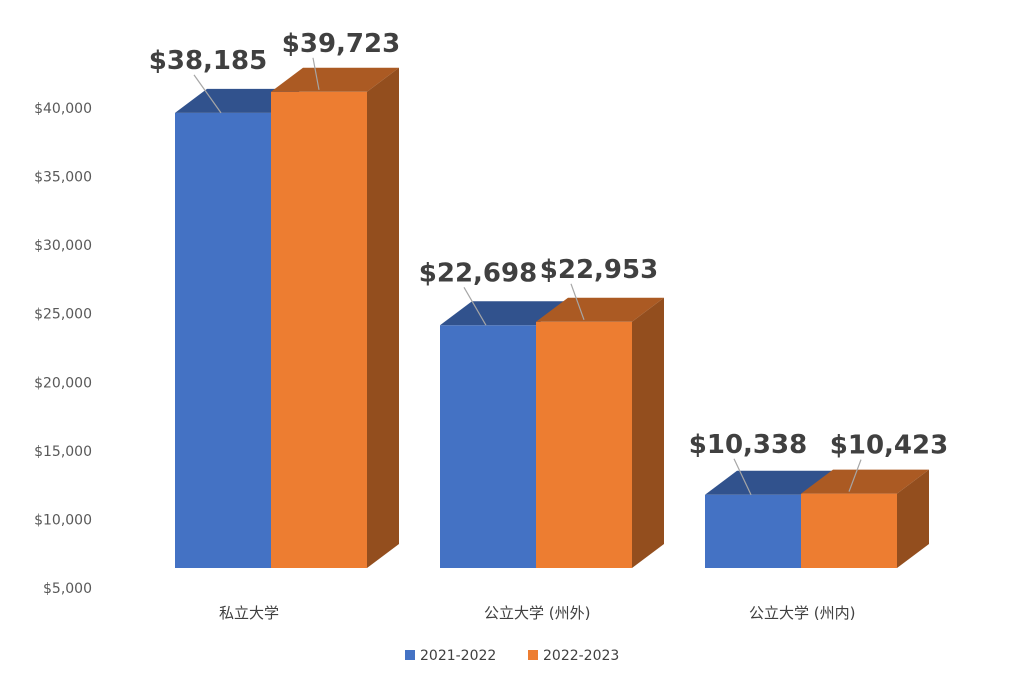 The height and width of the screenshot is (682, 1024). I want to click on x-tick-label: 公立大学 (州外), so click(537, 613).